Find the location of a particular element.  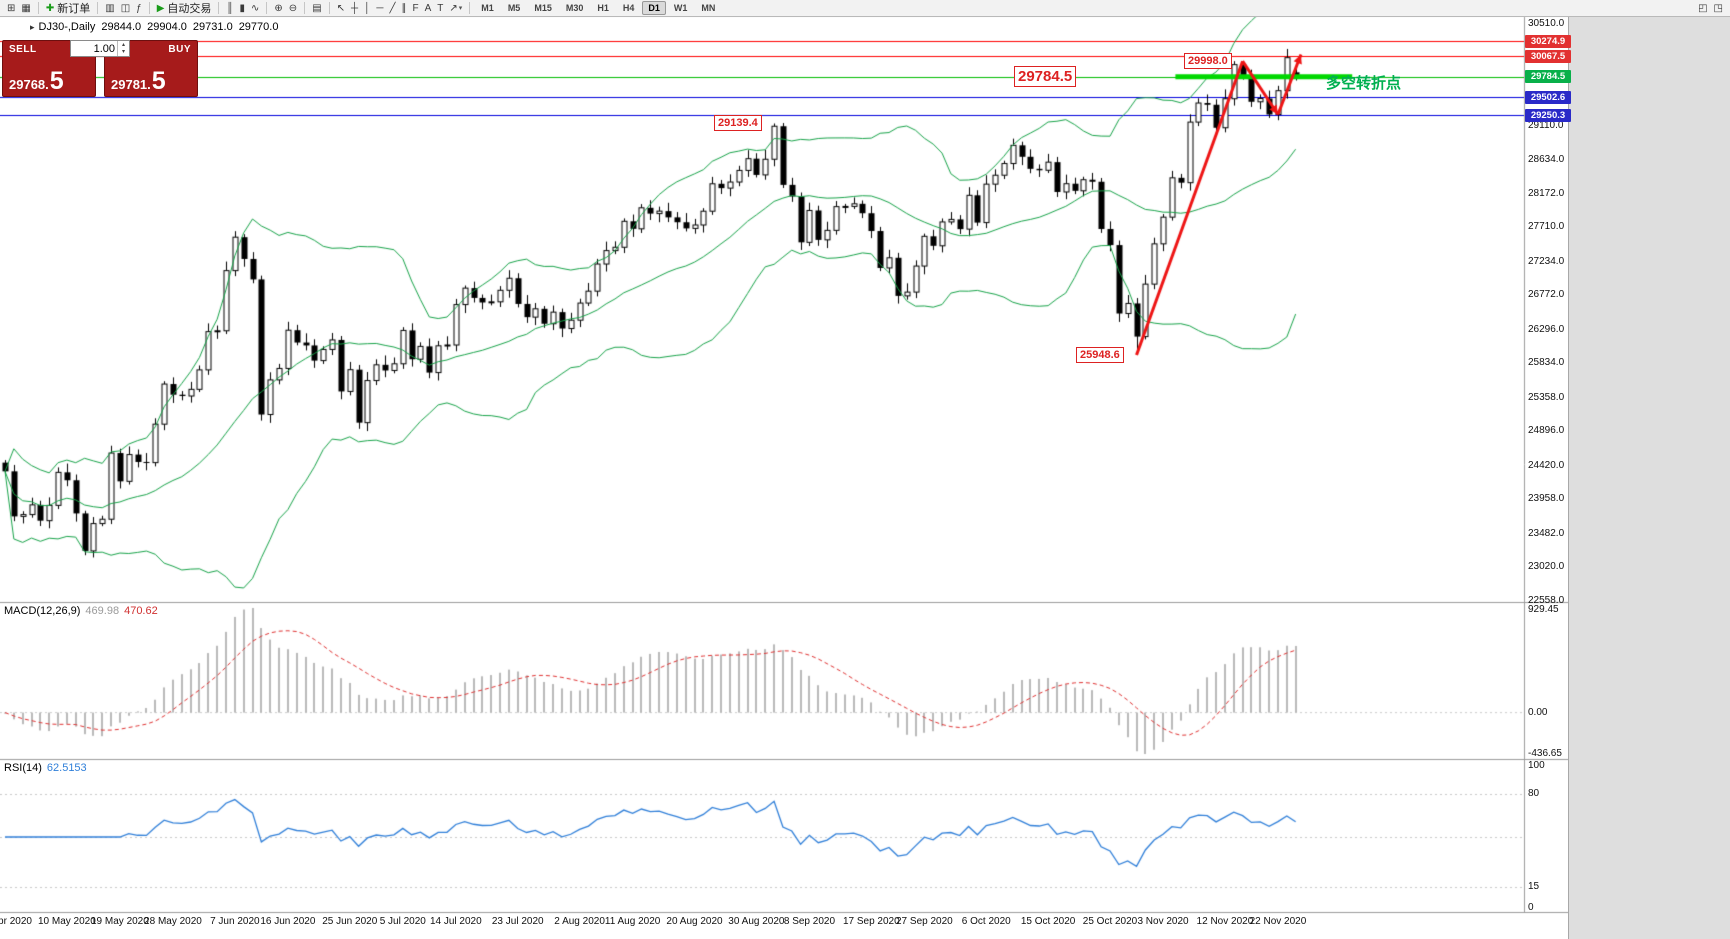

low-value: 29731.0 is located at coordinates (212, 27).